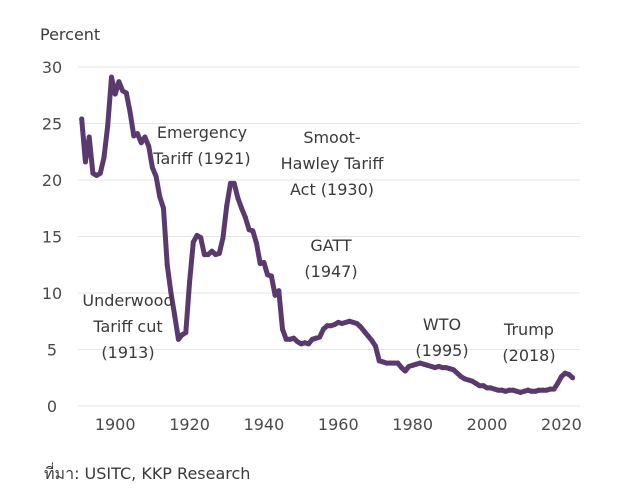 The height and width of the screenshot is (501, 642). Describe the element at coordinates (175, 316) in the screenshot. I see `data-point-1916` at that location.